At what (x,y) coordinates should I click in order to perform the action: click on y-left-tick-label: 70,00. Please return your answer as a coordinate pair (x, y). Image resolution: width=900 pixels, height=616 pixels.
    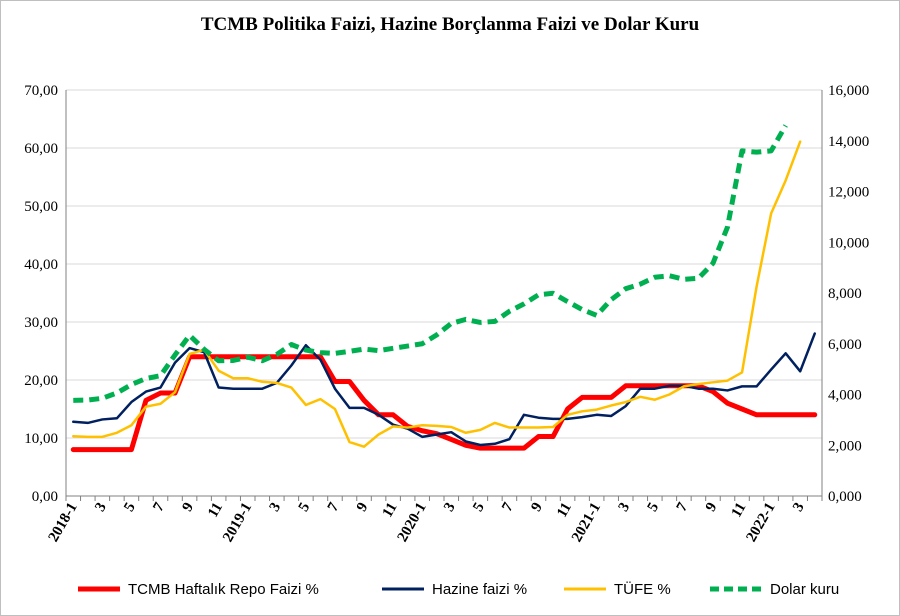
    Looking at the image, I should click on (41, 91).